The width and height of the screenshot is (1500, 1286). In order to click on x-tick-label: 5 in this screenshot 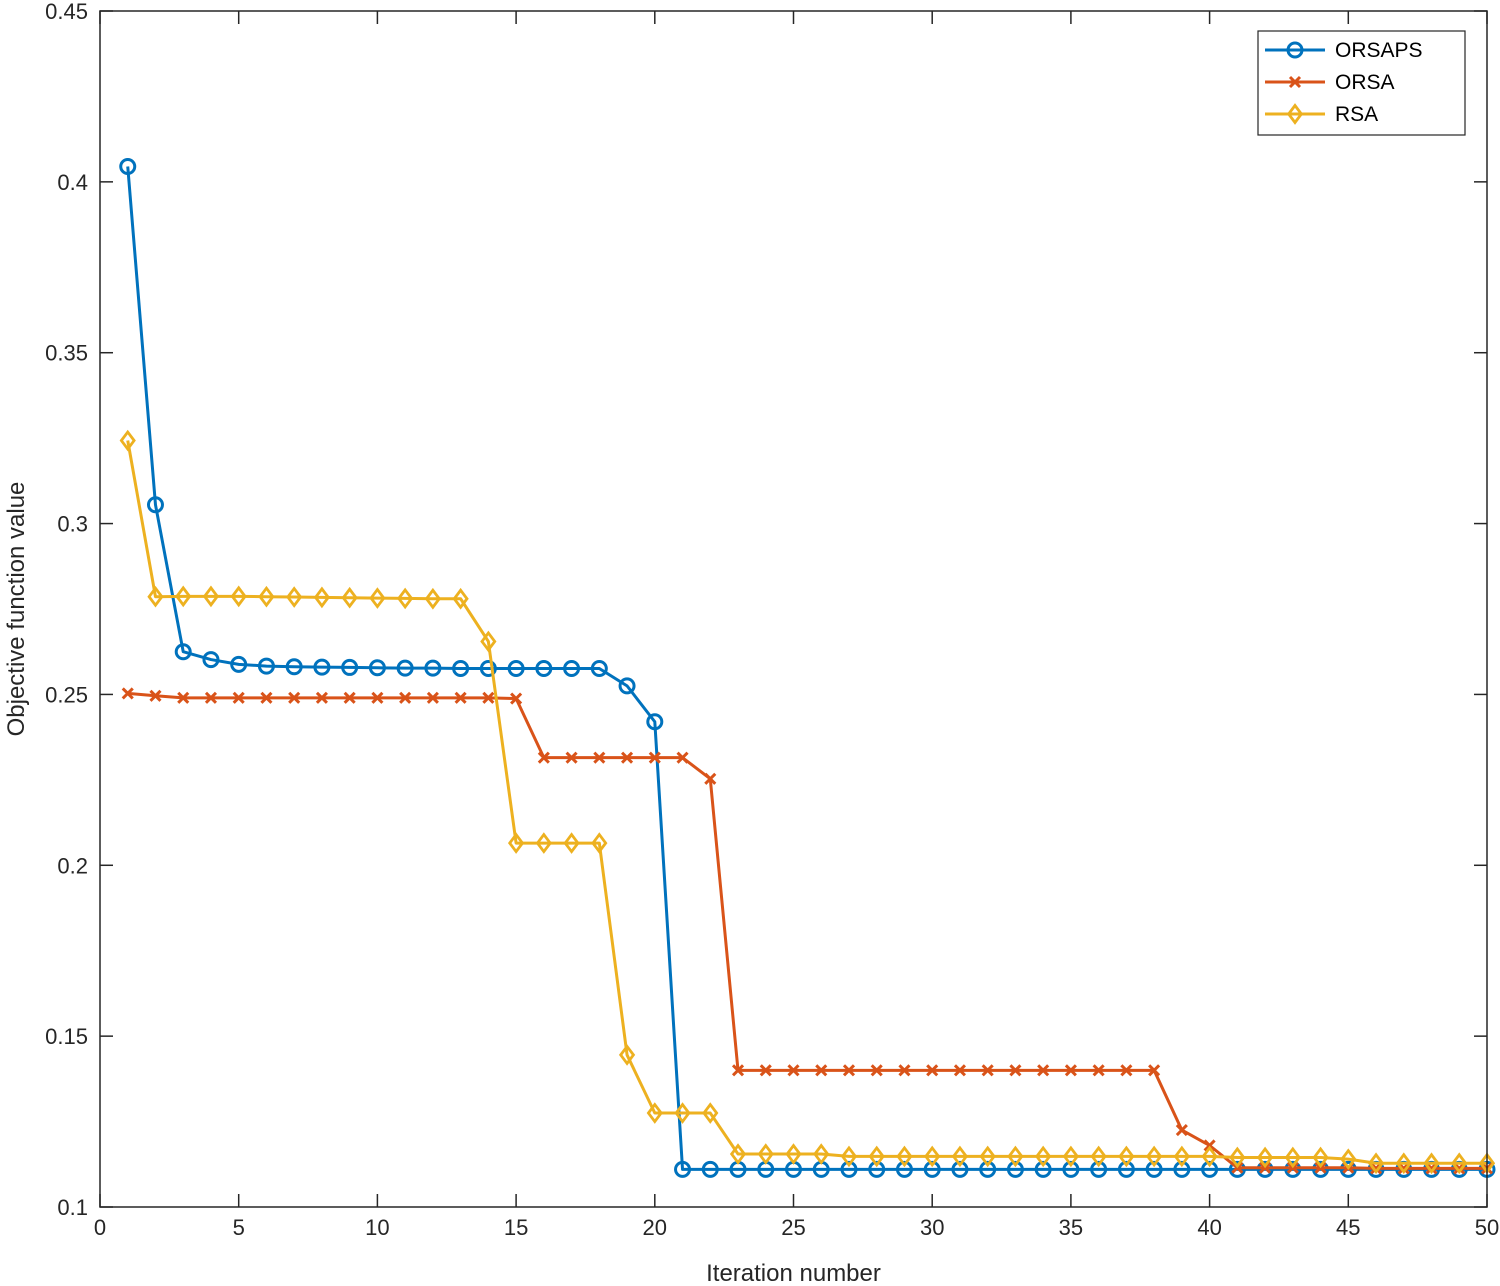, I will do `click(239, 1227)`.